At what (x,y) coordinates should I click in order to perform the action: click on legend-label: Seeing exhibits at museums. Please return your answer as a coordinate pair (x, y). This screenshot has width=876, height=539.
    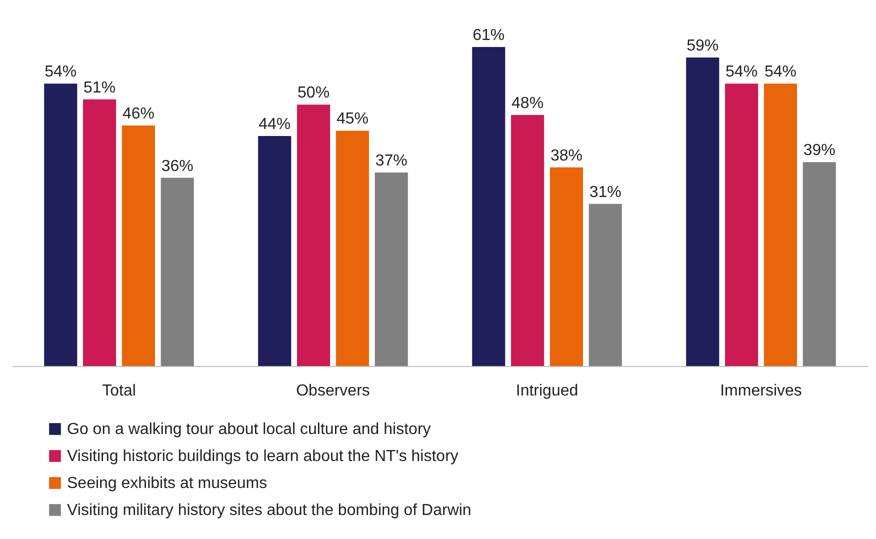
    Looking at the image, I should click on (167, 483).